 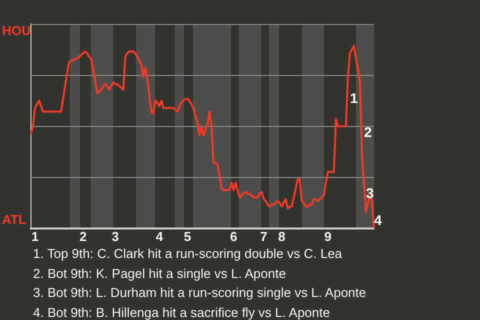 What do you see at coordinates (378, 220) in the screenshot?
I see `annotation: 4` at bounding box center [378, 220].